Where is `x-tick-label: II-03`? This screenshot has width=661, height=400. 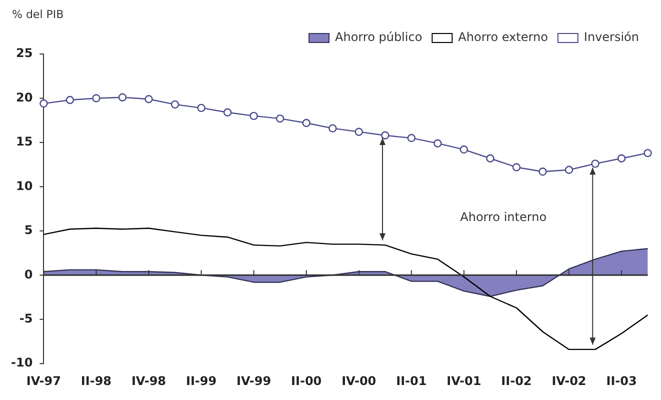
x-tick-label: II-03 is located at coordinates (621, 381).